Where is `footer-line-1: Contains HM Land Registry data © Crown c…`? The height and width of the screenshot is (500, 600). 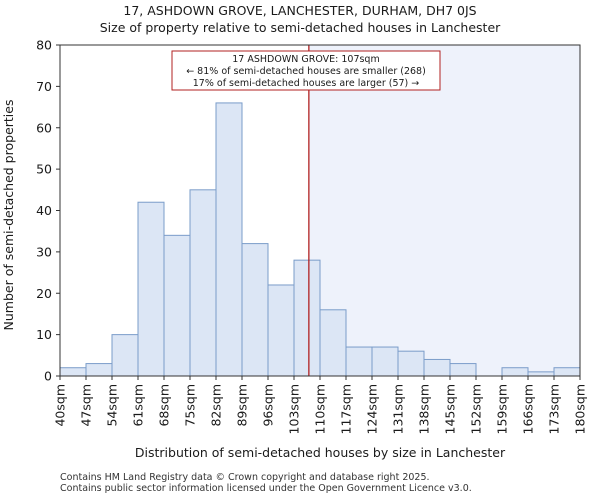 footer-line-1: Contains HM Land Registry data © Crown c… is located at coordinates (245, 477).